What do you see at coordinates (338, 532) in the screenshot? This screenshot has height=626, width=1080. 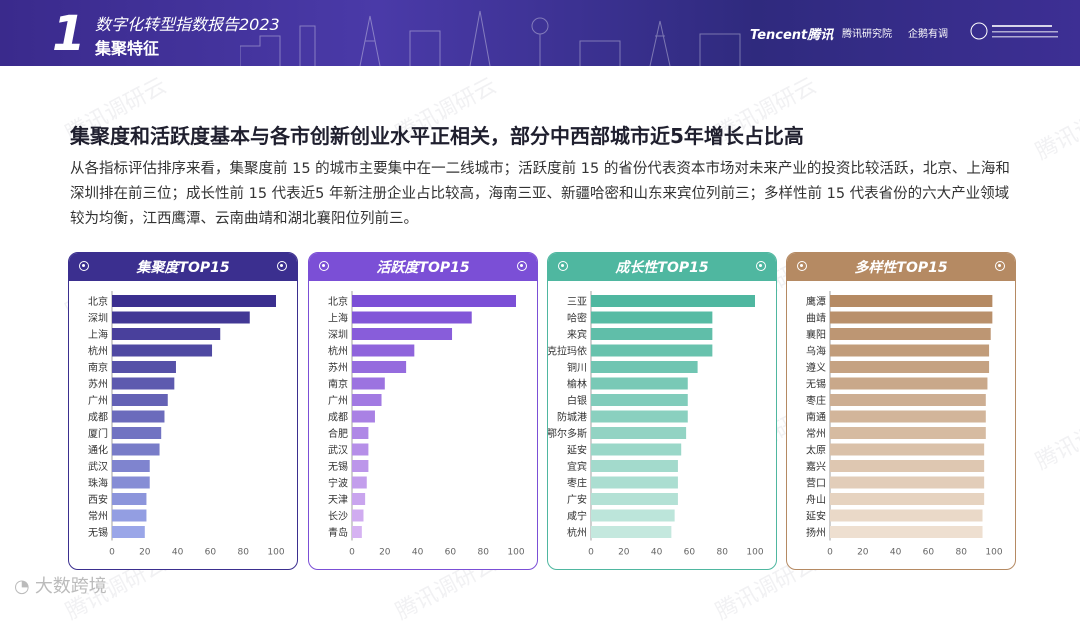 I see `category-label: 青岛` at bounding box center [338, 532].